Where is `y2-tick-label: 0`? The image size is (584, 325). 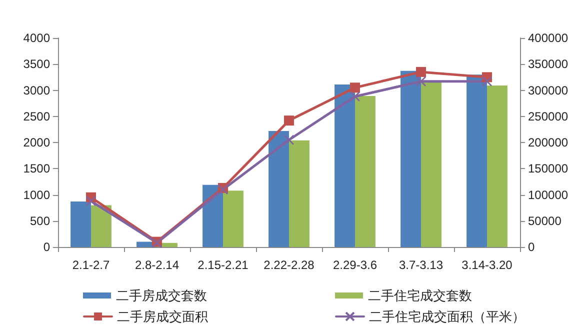 y2-tick-label: 0 is located at coordinates (531, 247).